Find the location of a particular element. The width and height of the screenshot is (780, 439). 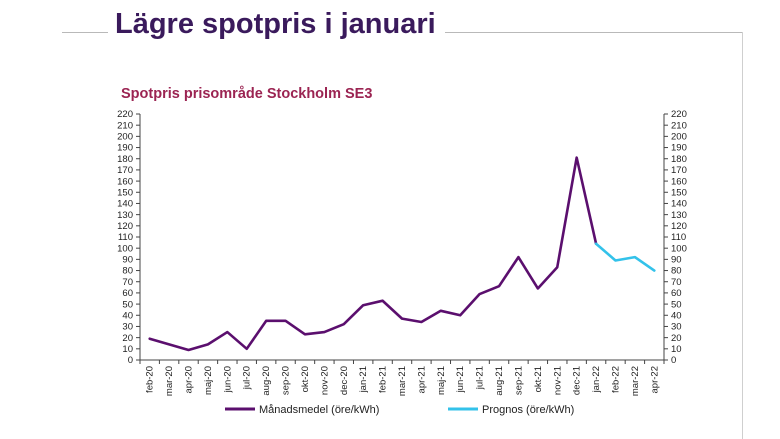

y-tick-label-left: 180 is located at coordinates (125, 159).